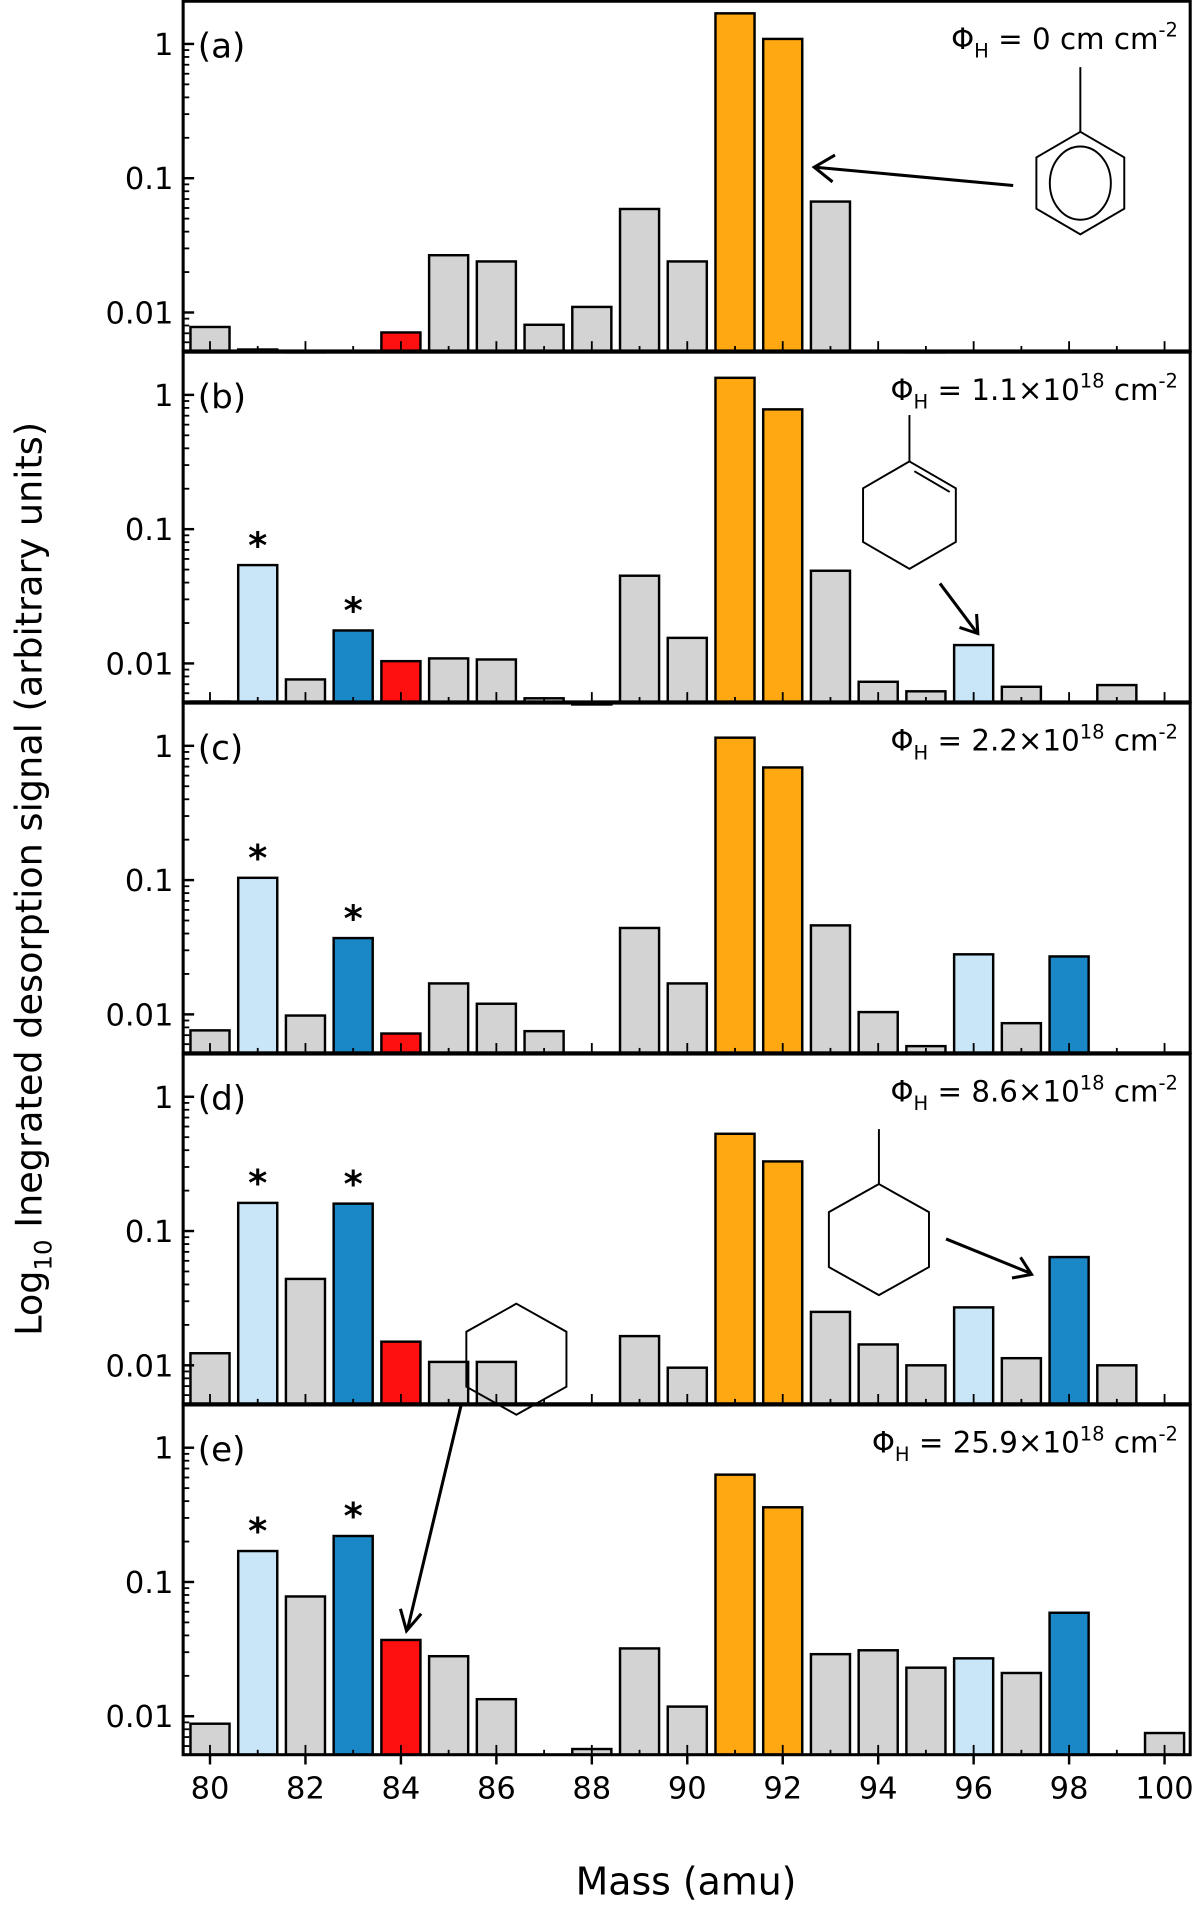 This screenshot has height=1914, width=1200. I want to click on flux-label: ΦH = 2.2×1018 cm-2, so click(1034, 743).